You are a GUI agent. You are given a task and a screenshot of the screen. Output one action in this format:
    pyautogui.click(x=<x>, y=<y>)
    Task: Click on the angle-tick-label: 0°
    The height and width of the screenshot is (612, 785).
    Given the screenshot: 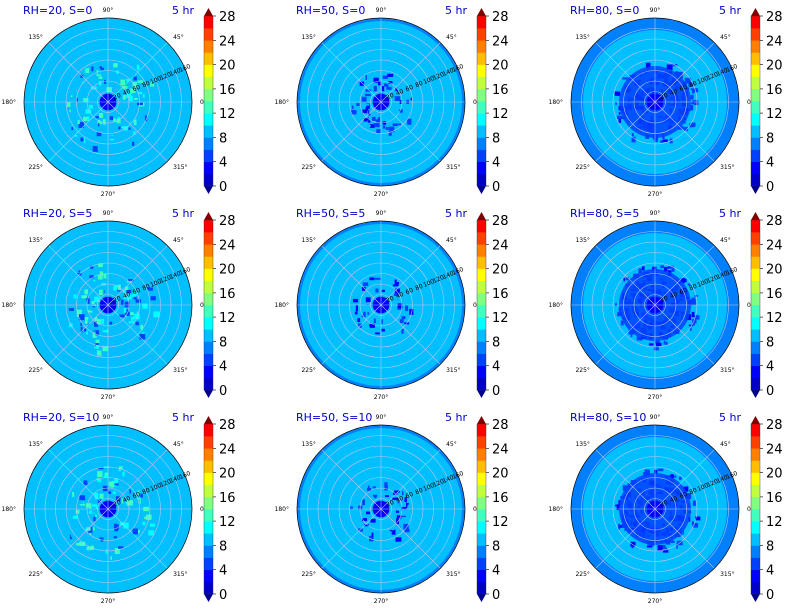 What is the action you would take?
    pyautogui.click(x=476, y=102)
    